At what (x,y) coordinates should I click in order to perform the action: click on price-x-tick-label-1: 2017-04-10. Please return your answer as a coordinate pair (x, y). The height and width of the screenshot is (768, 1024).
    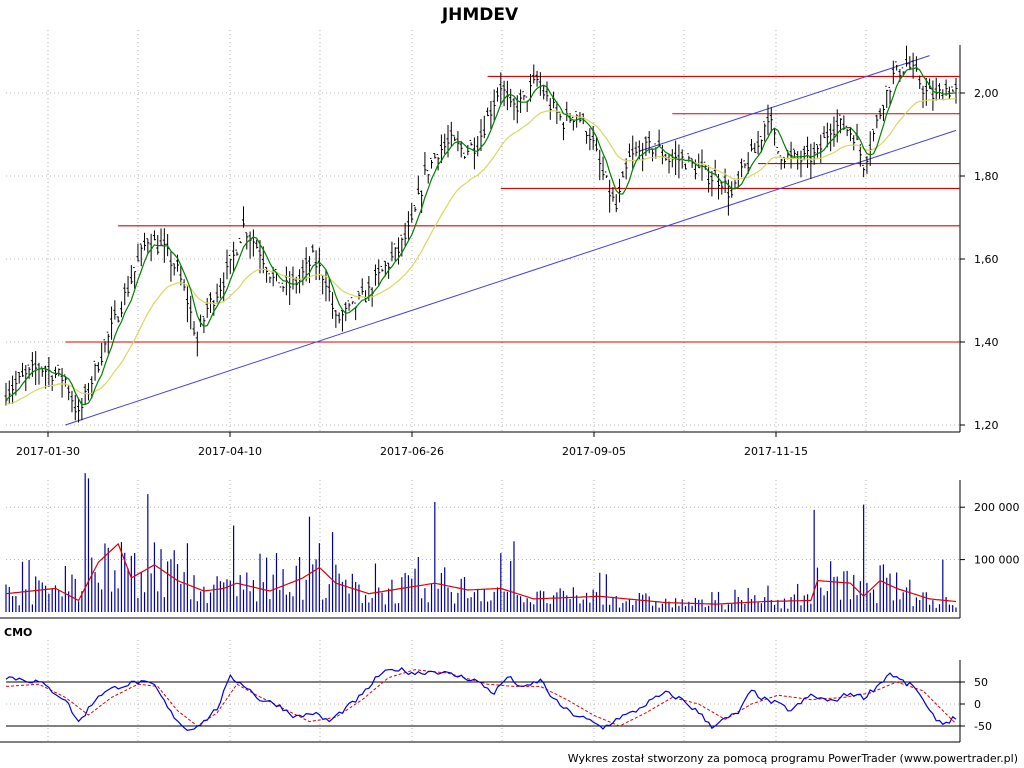
    Looking at the image, I should click on (230, 451).